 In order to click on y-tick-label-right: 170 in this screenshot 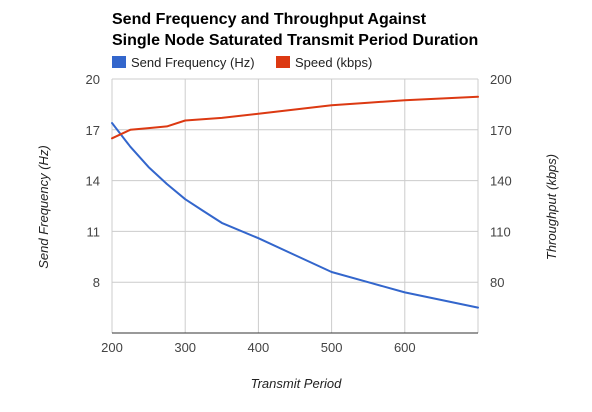, I will do `click(501, 130)`.